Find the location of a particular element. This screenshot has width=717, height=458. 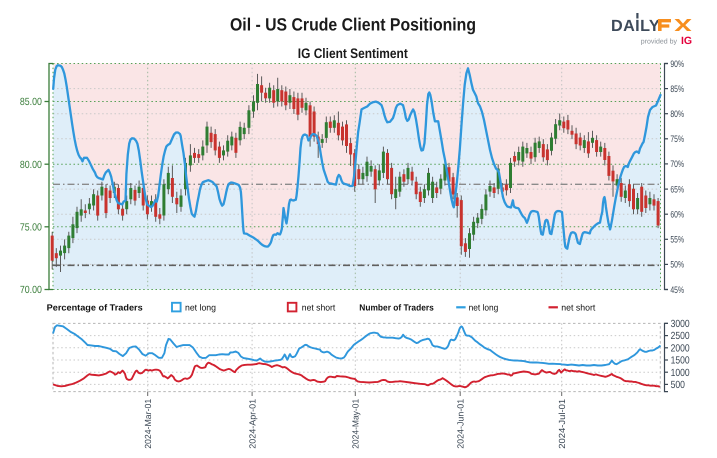

svg-text: IG is located at coordinates (686, 41).